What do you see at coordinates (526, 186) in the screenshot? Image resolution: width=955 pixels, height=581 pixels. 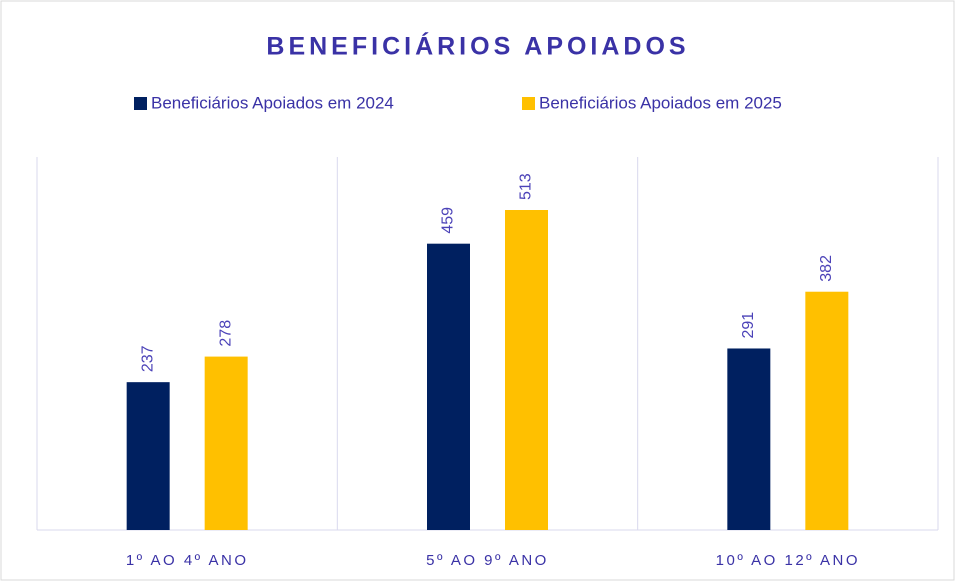 I see `data-label: 513` at bounding box center [526, 186].